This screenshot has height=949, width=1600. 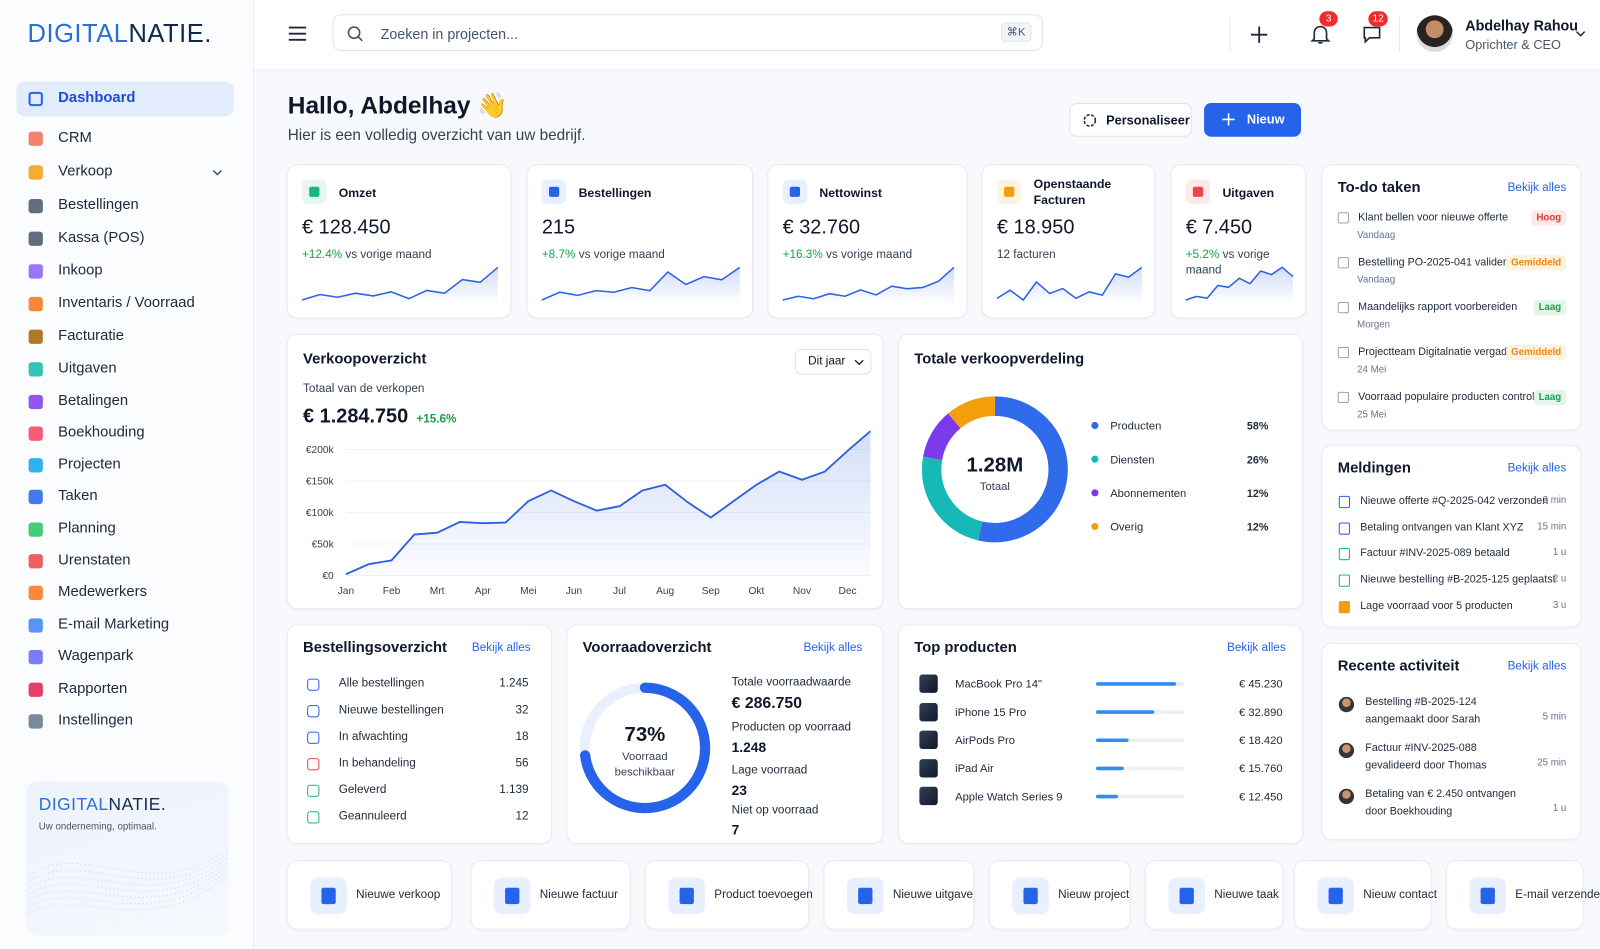 I want to click on priority-badge: Laag, so click(x=1550, y=397).